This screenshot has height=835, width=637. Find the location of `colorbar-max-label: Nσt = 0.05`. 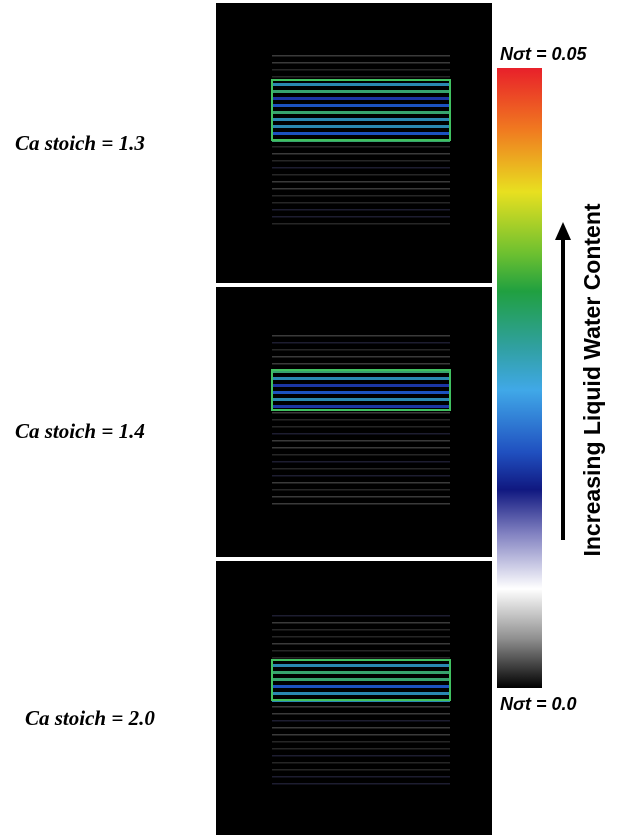

colorbar-max-label: Nσt = 0.05 is located at coordinates (543, 54).